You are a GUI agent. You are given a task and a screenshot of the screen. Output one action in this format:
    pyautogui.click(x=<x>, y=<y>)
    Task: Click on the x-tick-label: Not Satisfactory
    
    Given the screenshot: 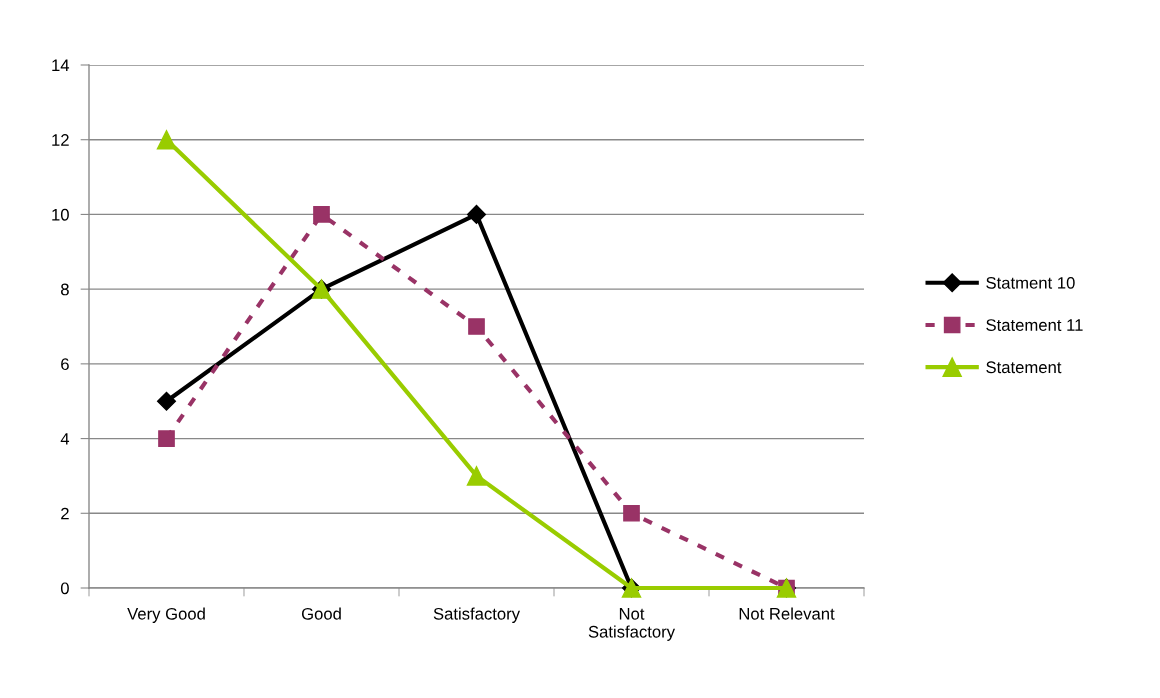 What is the action you would take?
    pyautogui.click(x=631, y=624)
    